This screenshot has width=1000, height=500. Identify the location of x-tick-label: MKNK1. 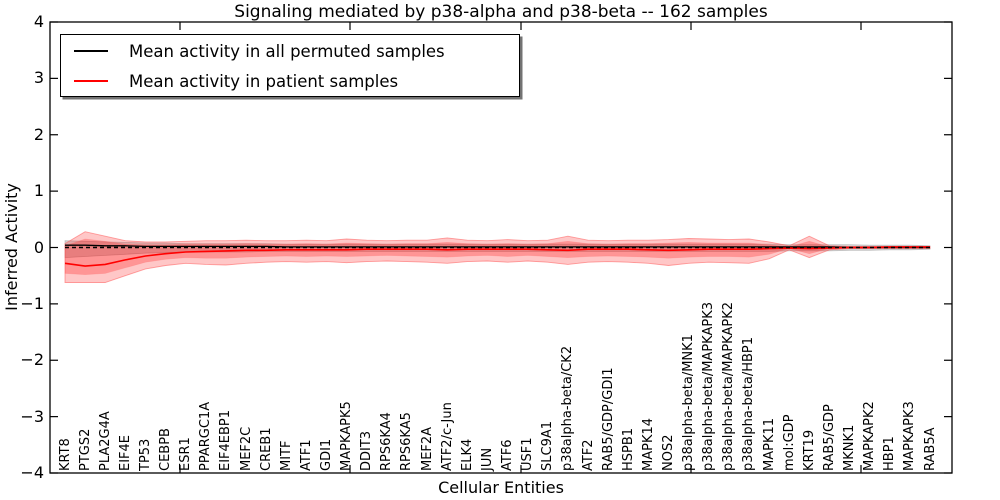
(850, 447).